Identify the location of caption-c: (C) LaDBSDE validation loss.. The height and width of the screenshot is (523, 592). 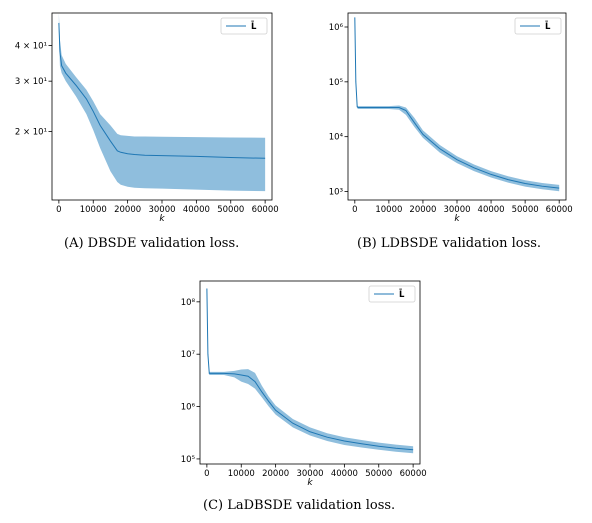
(299, 505).